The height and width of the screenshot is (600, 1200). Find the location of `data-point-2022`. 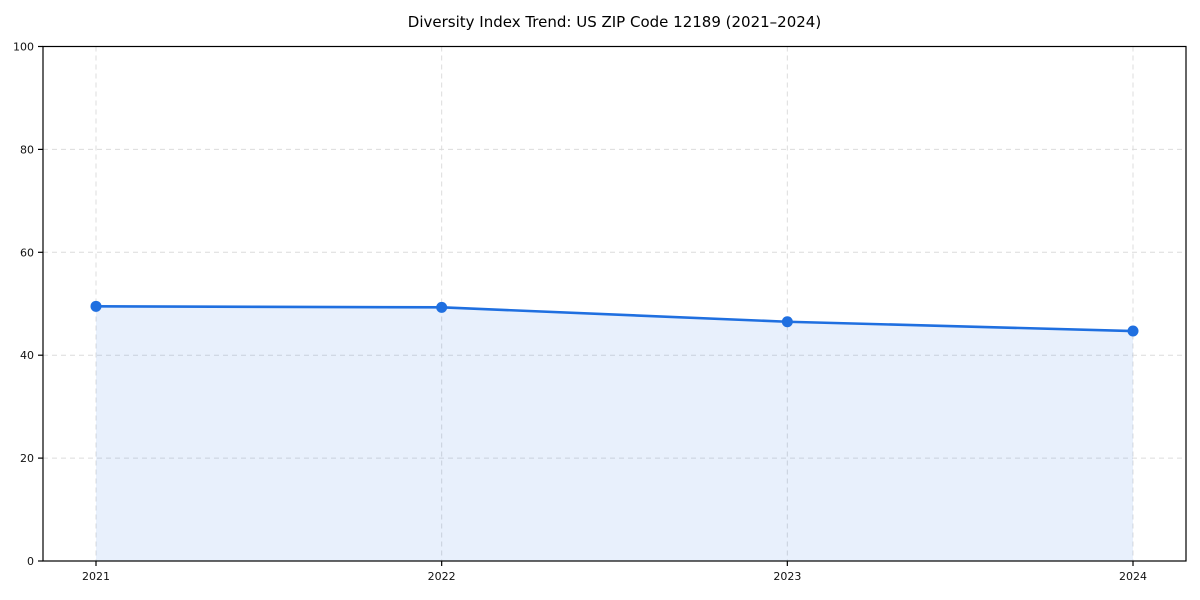

data-point-2022 is located at coordinates (442, 307).